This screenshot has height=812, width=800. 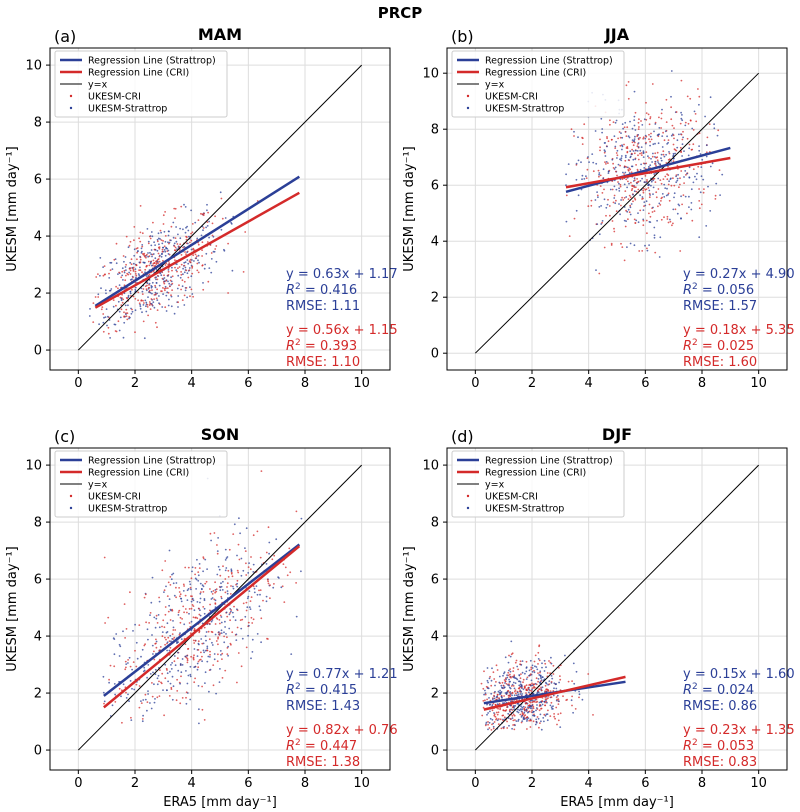 What do you see at coordinates (248, 783) in the screenshot?
I see `x-tick-label: 6` at bounding box center [248, 783].